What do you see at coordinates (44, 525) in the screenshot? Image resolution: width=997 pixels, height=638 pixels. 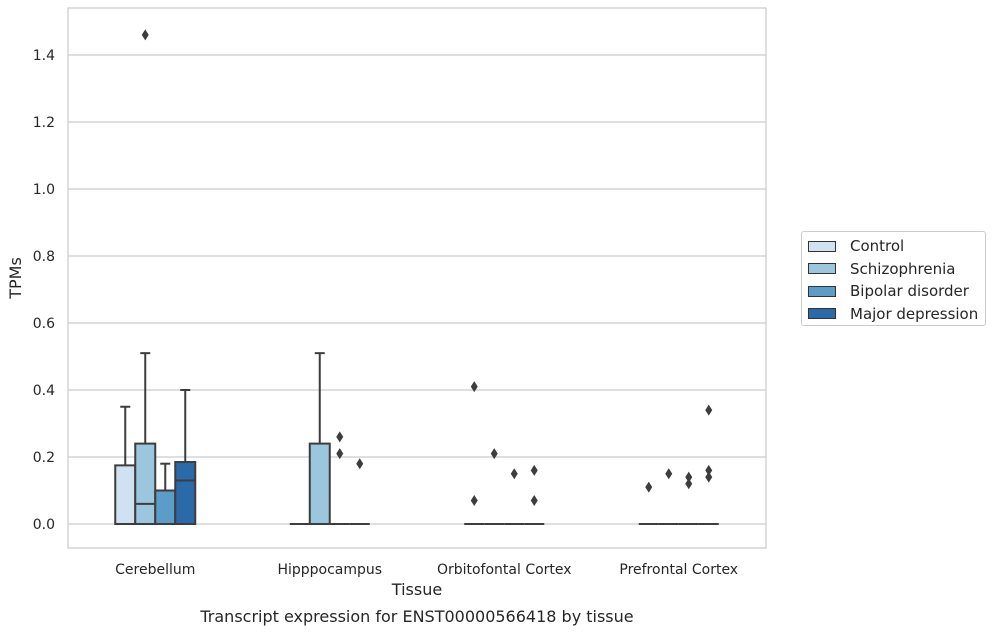 I see `y-tick-label: 0.0` at bounding box center [44, 525].